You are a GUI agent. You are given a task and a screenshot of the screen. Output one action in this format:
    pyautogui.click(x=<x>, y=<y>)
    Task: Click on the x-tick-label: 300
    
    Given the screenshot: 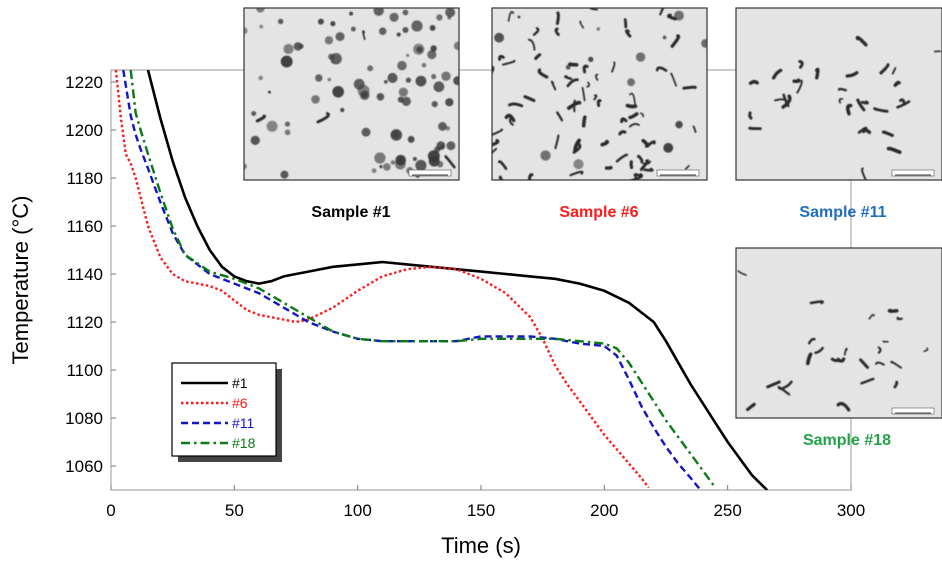 What is the action you would take?
    pyautogui.click(x=851, y=510)
    